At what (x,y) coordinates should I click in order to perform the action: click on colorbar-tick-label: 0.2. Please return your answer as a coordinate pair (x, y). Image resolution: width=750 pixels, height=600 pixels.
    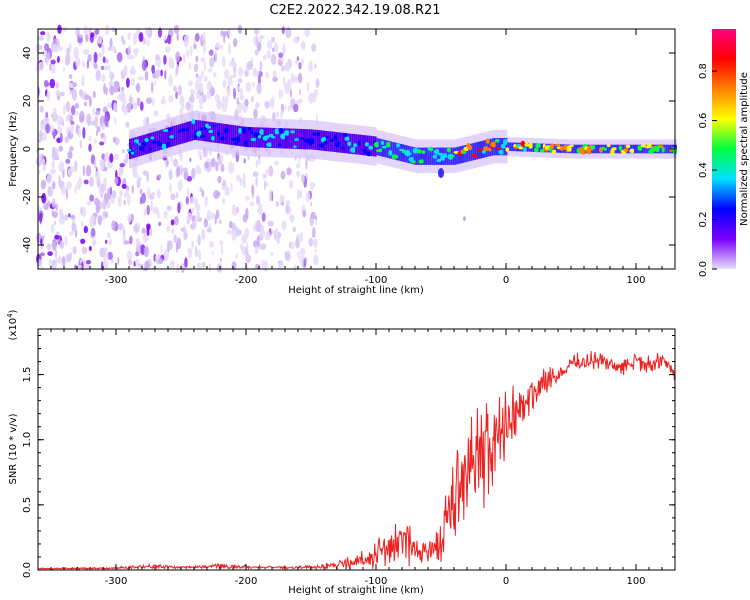
    Looking at the image, I should click on (703, 220).